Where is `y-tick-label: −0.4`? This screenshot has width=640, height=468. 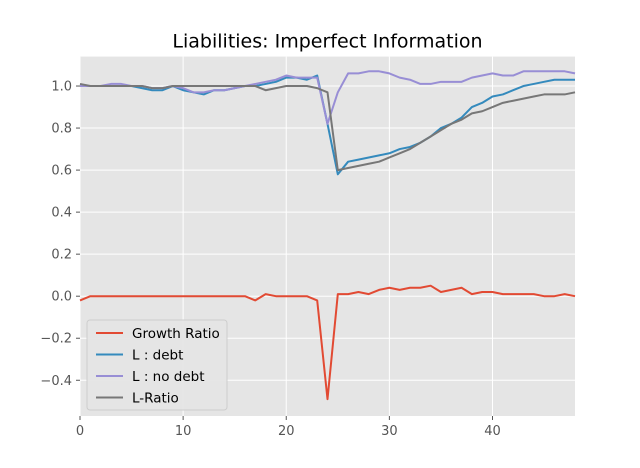
y-tick-label: −0.4 is located at coordinates (56, 381).